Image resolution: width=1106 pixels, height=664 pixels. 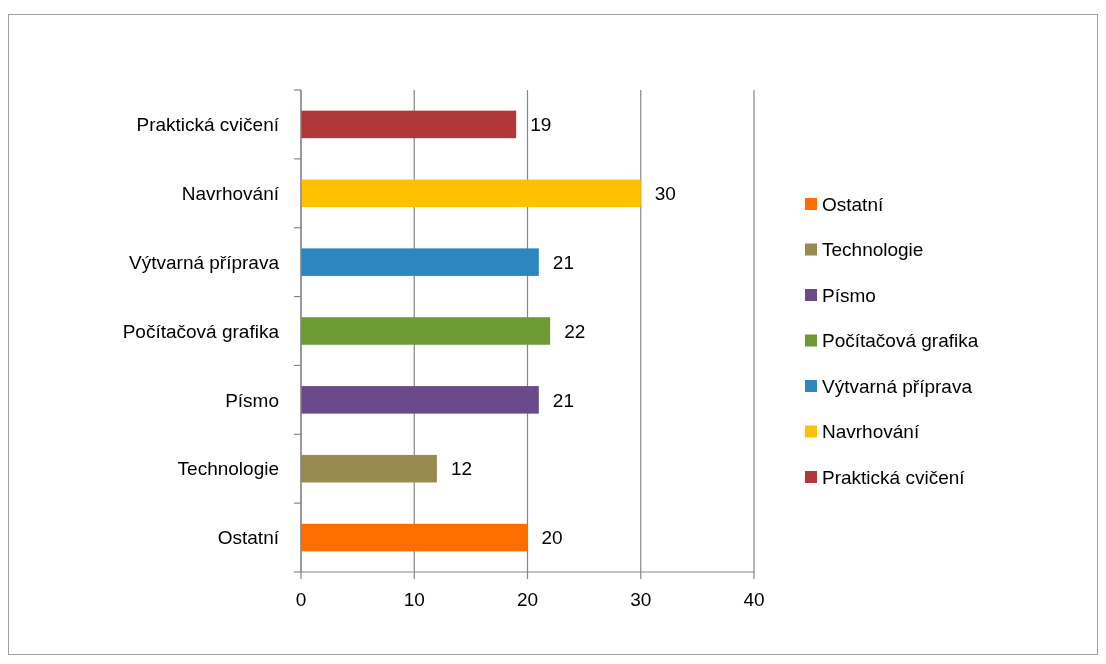 I want to click on data-label: 19, so click(x=541, y=125).